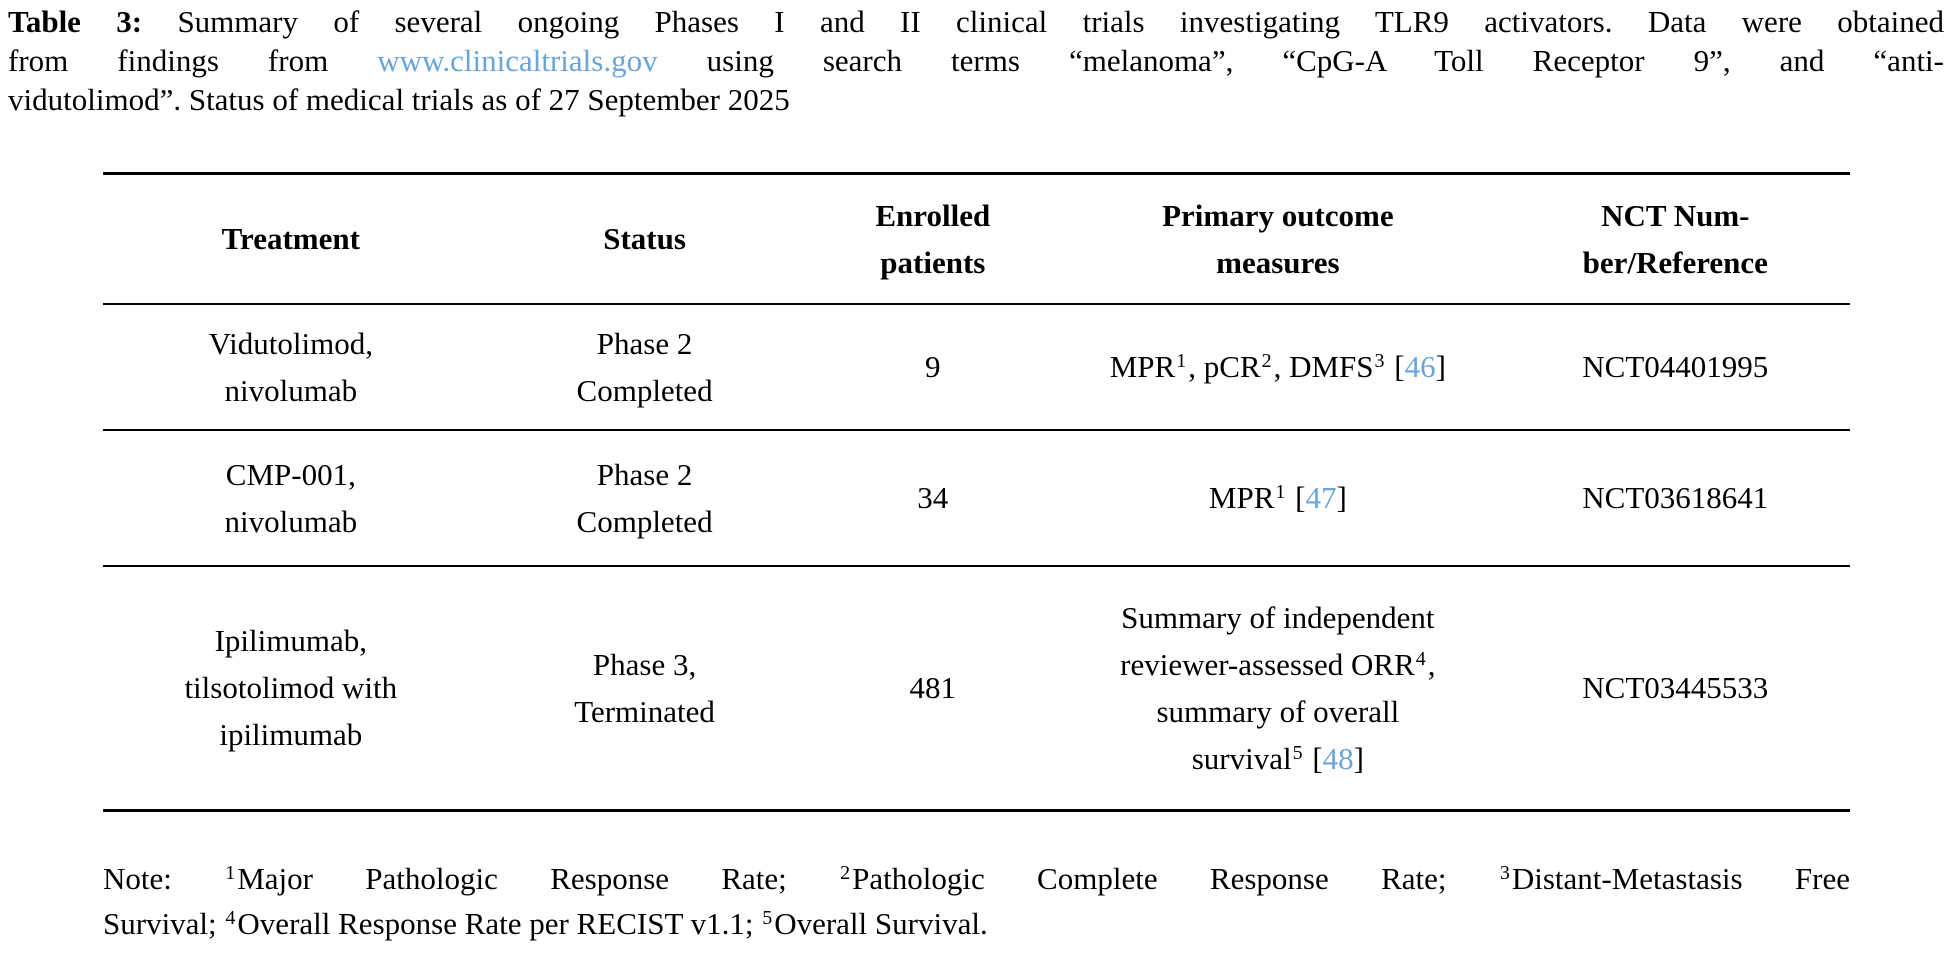 The height and width of the screenshot is (956, 1952). What do you see at coordinates (881, 923) in the screenshot?
I see `text-run: Overall Survival.` at bounding box center [881, 923].